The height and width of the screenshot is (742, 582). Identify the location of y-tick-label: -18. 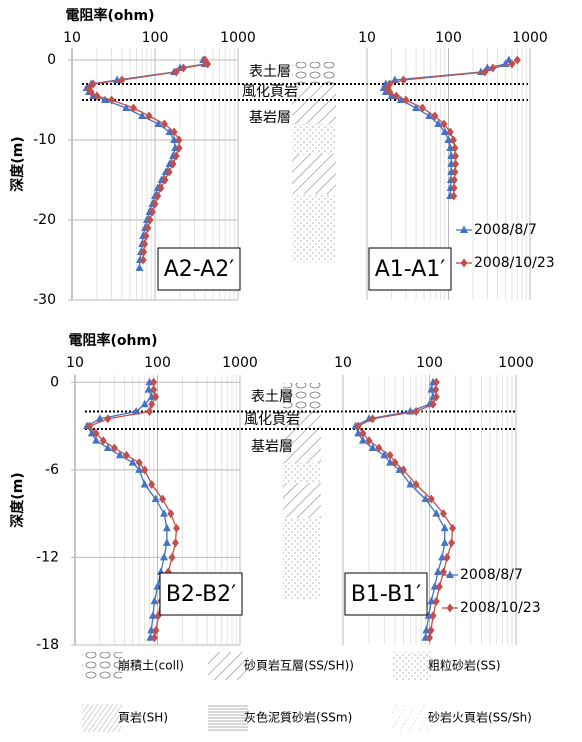
(47, 645).